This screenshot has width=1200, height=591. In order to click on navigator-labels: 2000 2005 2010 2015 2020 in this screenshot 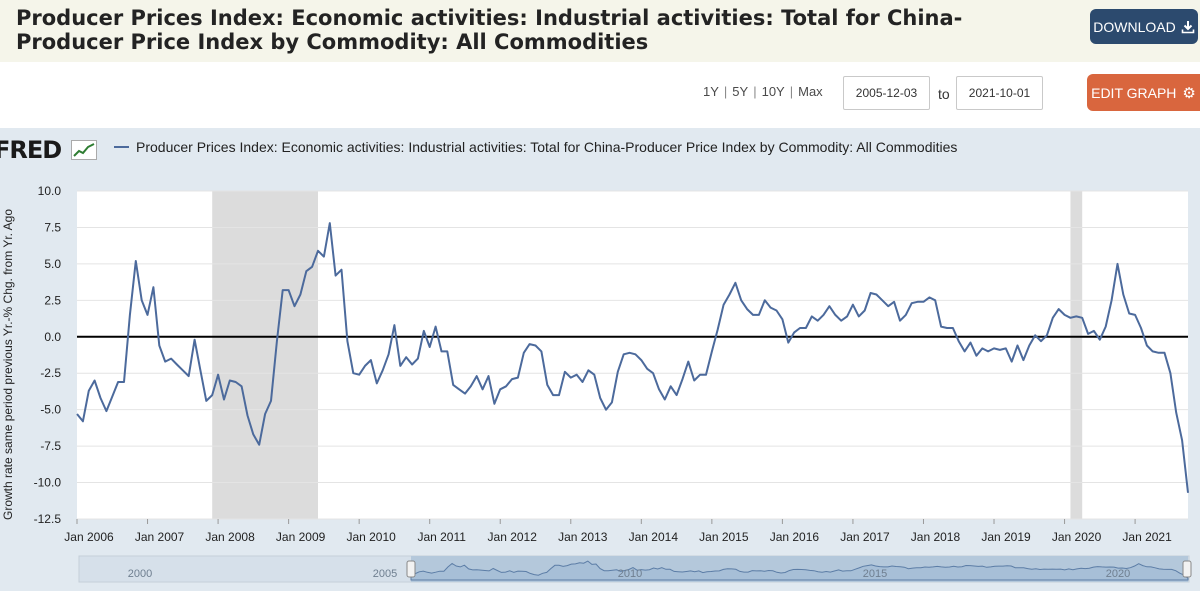, I will do `click(629, 574)`.